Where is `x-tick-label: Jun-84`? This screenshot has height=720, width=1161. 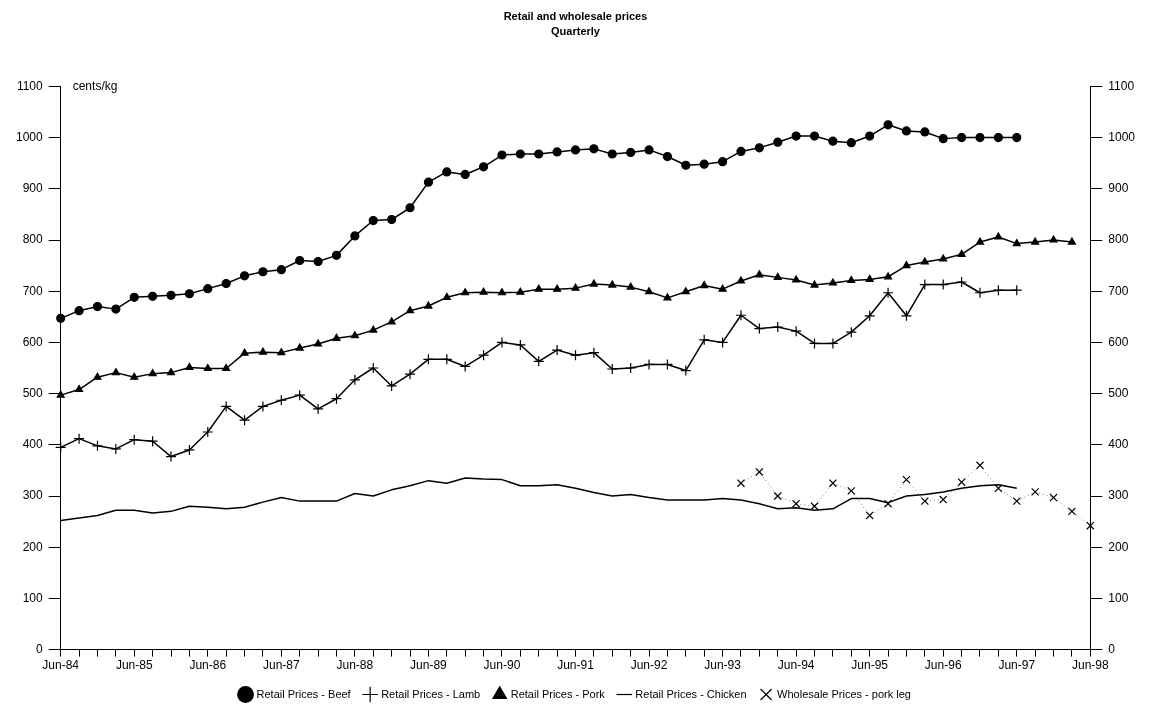 x-tick-label: Jun-84 is located at coordinates (61, 665).